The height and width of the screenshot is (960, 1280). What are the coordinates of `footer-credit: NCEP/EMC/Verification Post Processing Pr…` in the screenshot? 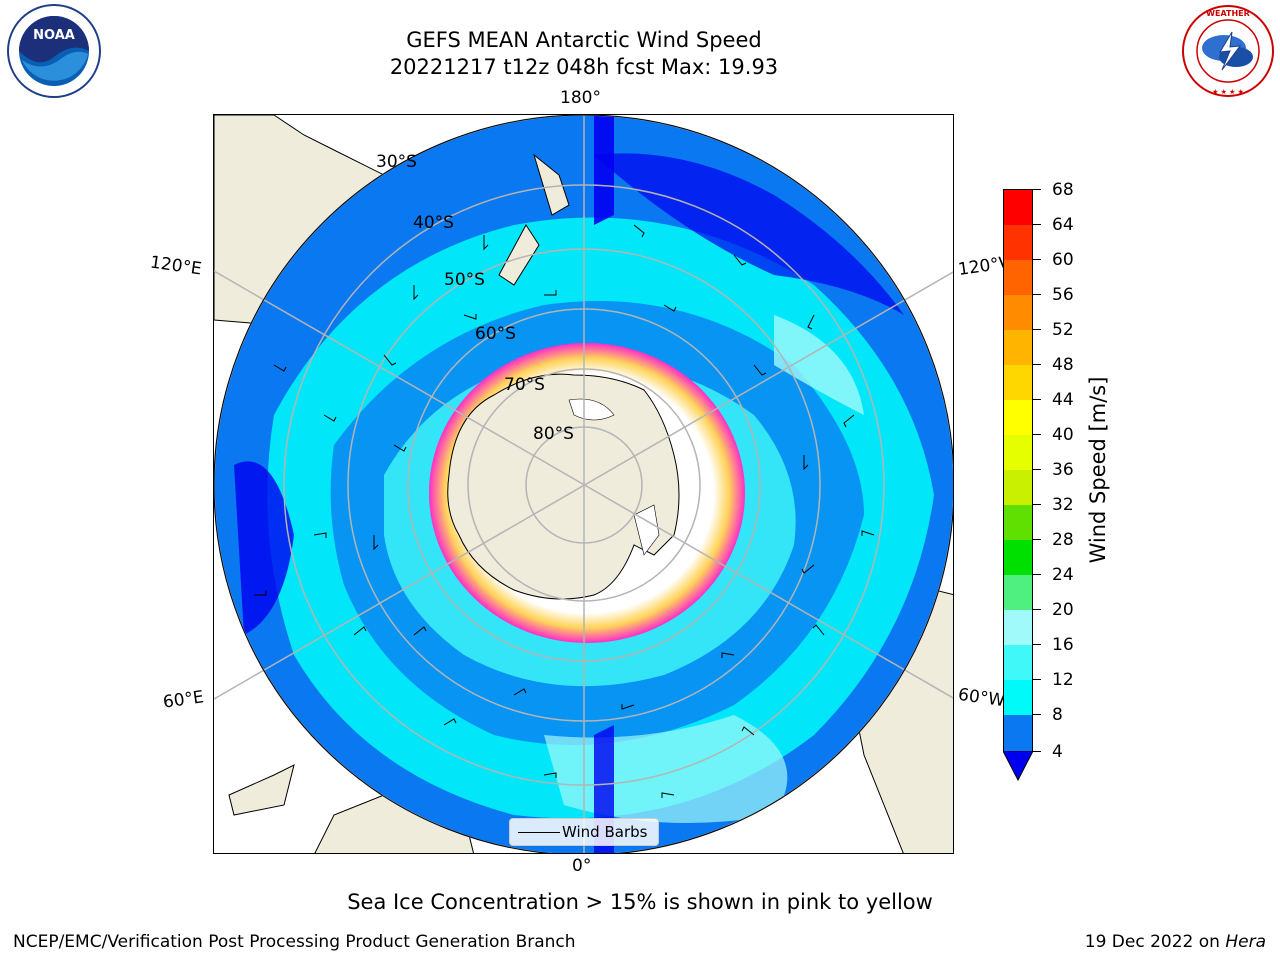 It's located at (294, 942).